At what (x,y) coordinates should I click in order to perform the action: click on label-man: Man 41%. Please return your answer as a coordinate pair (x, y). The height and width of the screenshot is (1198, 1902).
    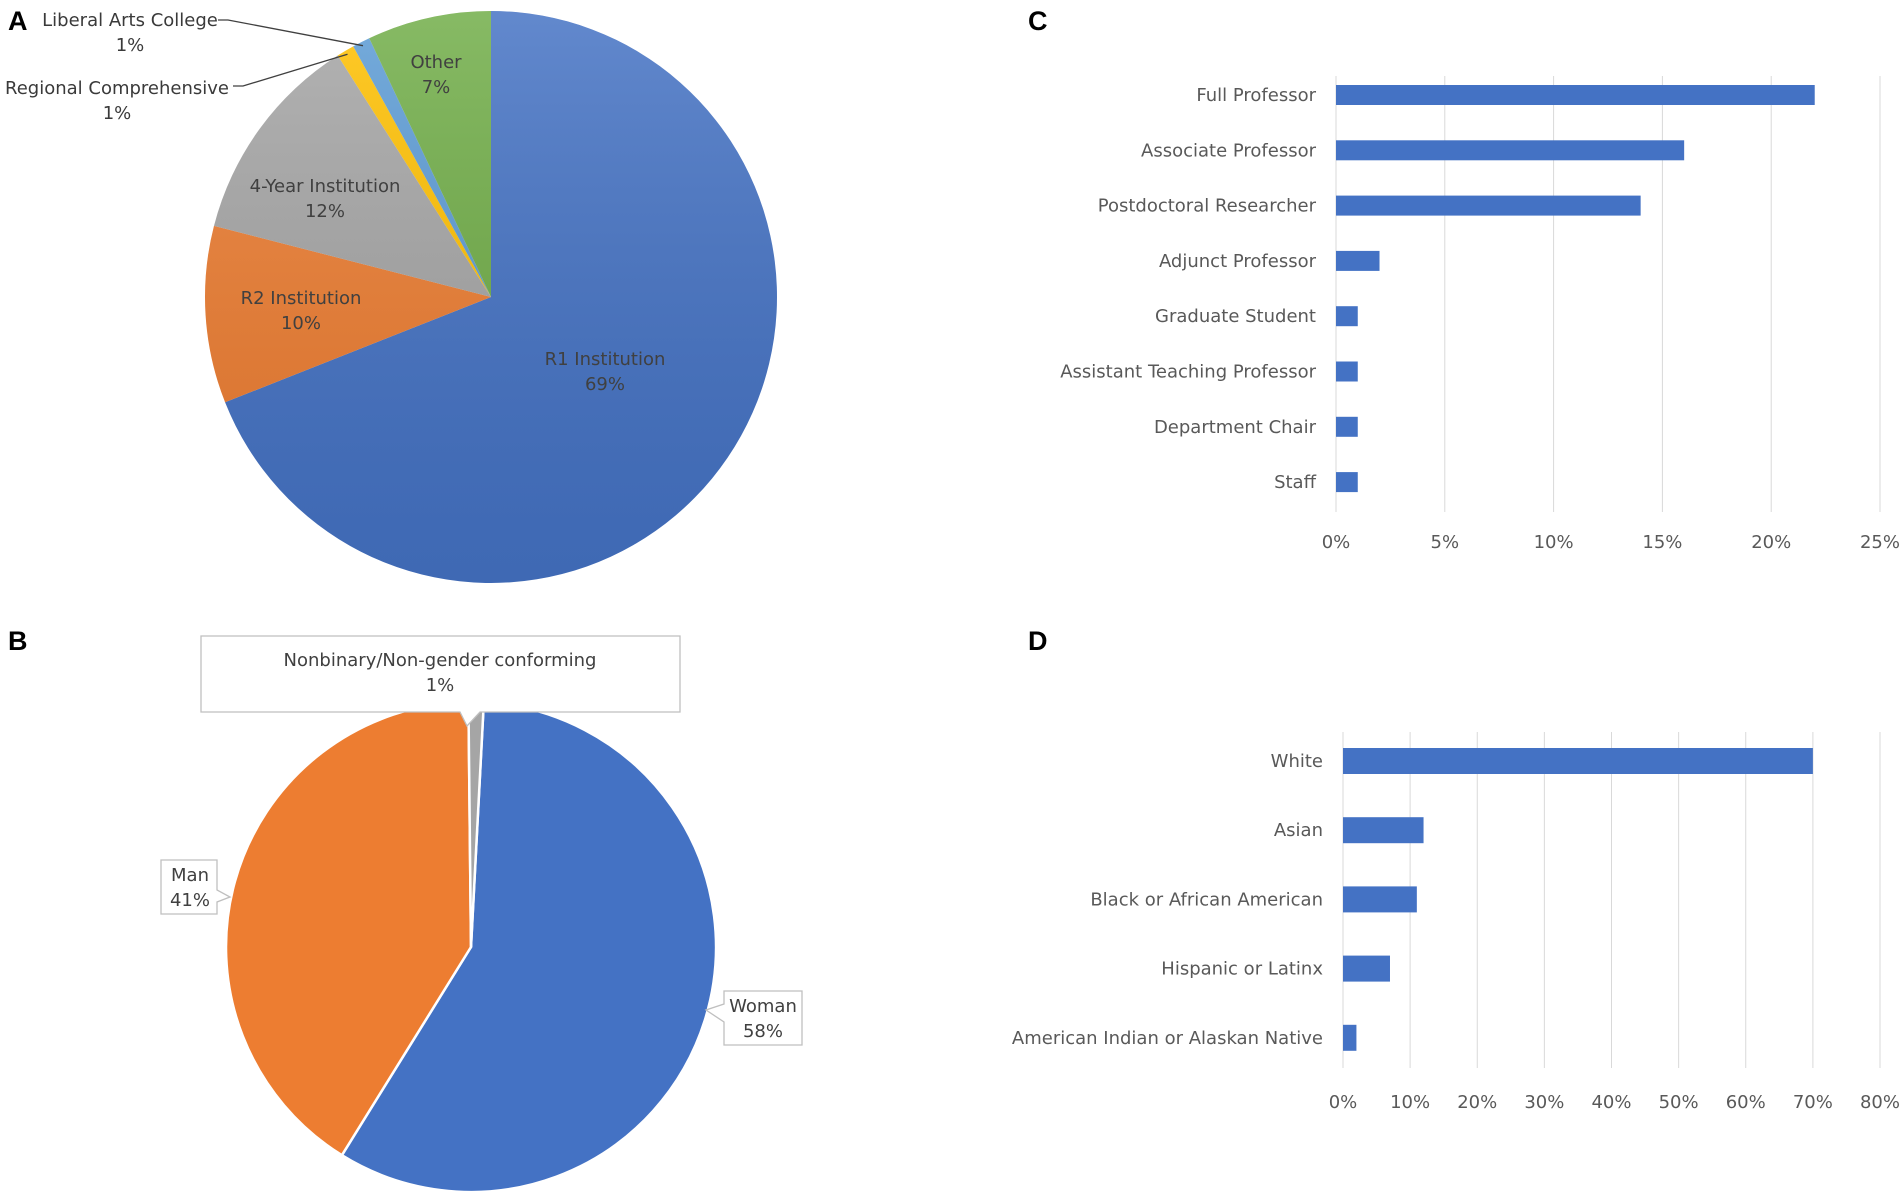
    Looking at the image, I should click on (190, 888).